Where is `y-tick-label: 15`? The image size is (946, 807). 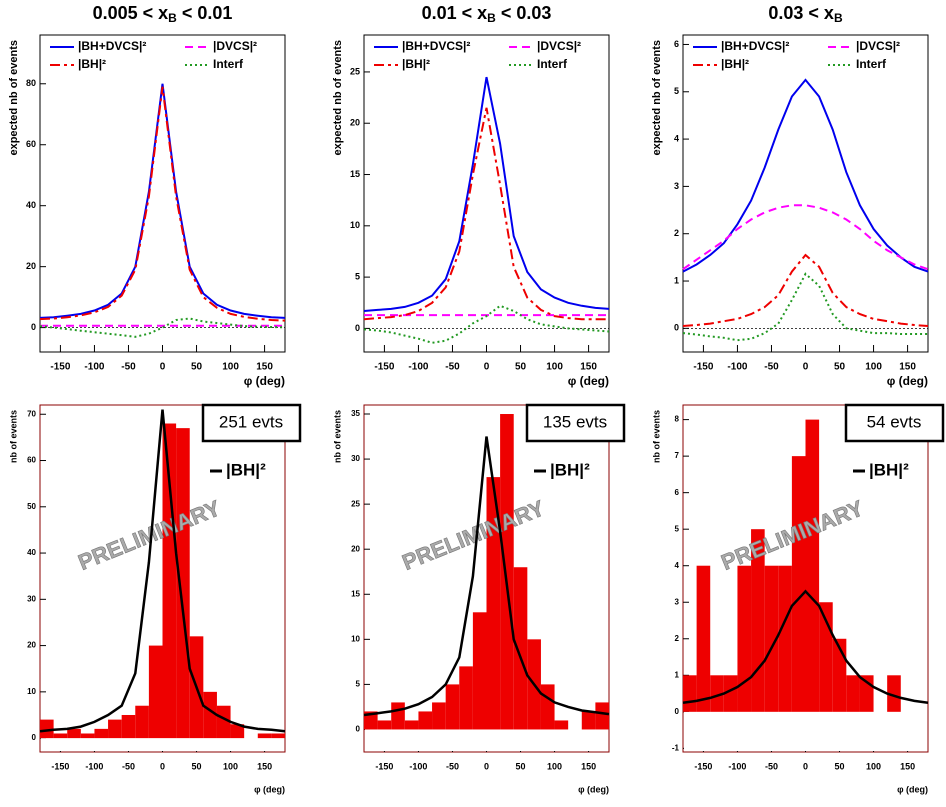 y-tick-label: 15 is located at coordinates (355, 593).